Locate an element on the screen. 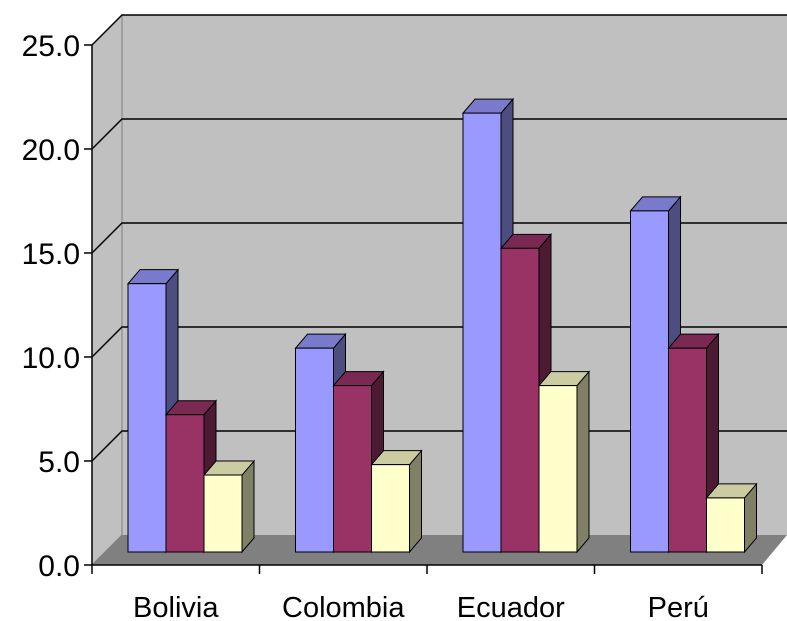 This screenshot has width=787, height=621. side-wall is located at coordinates (107, 290).